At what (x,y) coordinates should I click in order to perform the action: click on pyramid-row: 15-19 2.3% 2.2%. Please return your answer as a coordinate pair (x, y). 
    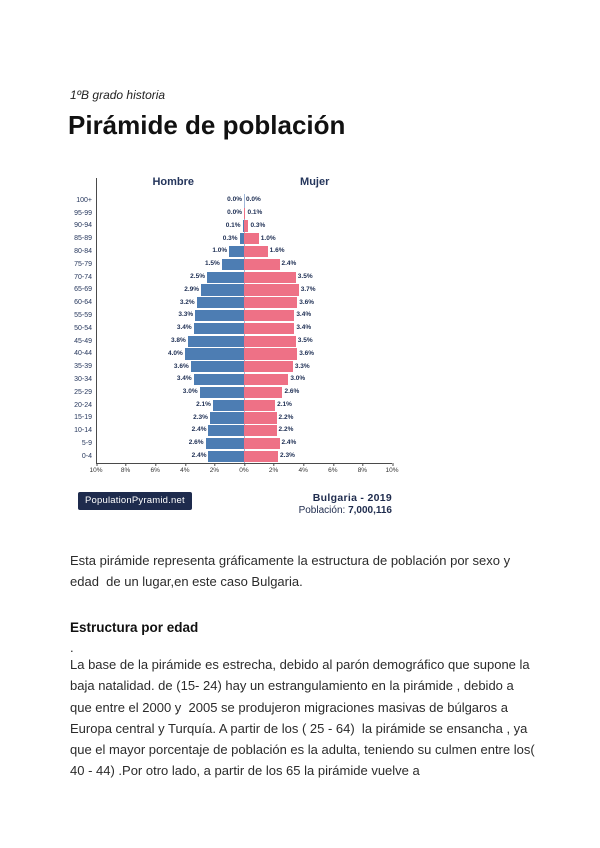
    Looking at the image, I should click on (231, 418).